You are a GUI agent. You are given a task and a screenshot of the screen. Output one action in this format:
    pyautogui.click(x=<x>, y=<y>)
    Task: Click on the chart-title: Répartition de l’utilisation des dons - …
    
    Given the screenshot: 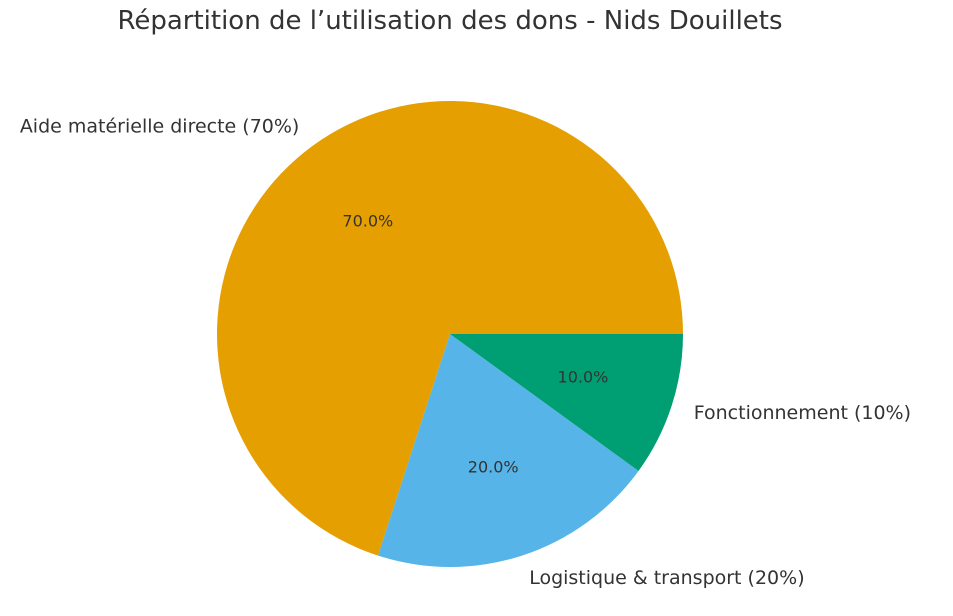 What is the action you would take?
    pyautogui.click(x=450, y=21)
    